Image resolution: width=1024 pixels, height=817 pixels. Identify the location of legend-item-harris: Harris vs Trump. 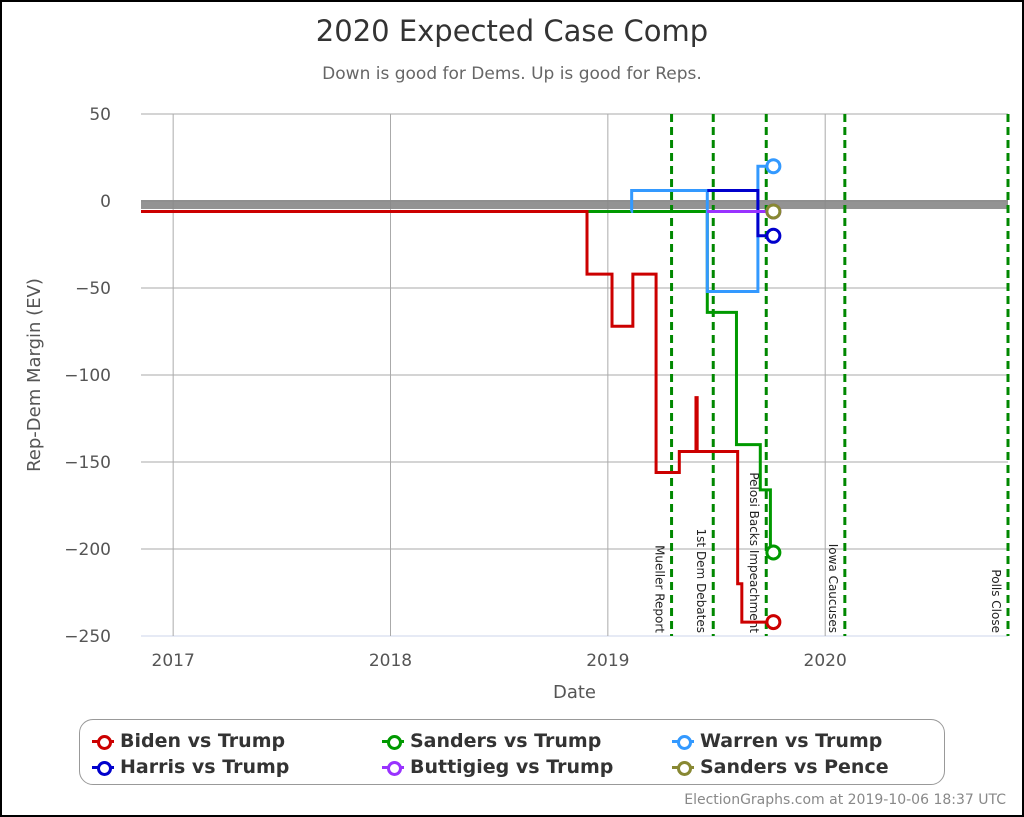
(190, 767).